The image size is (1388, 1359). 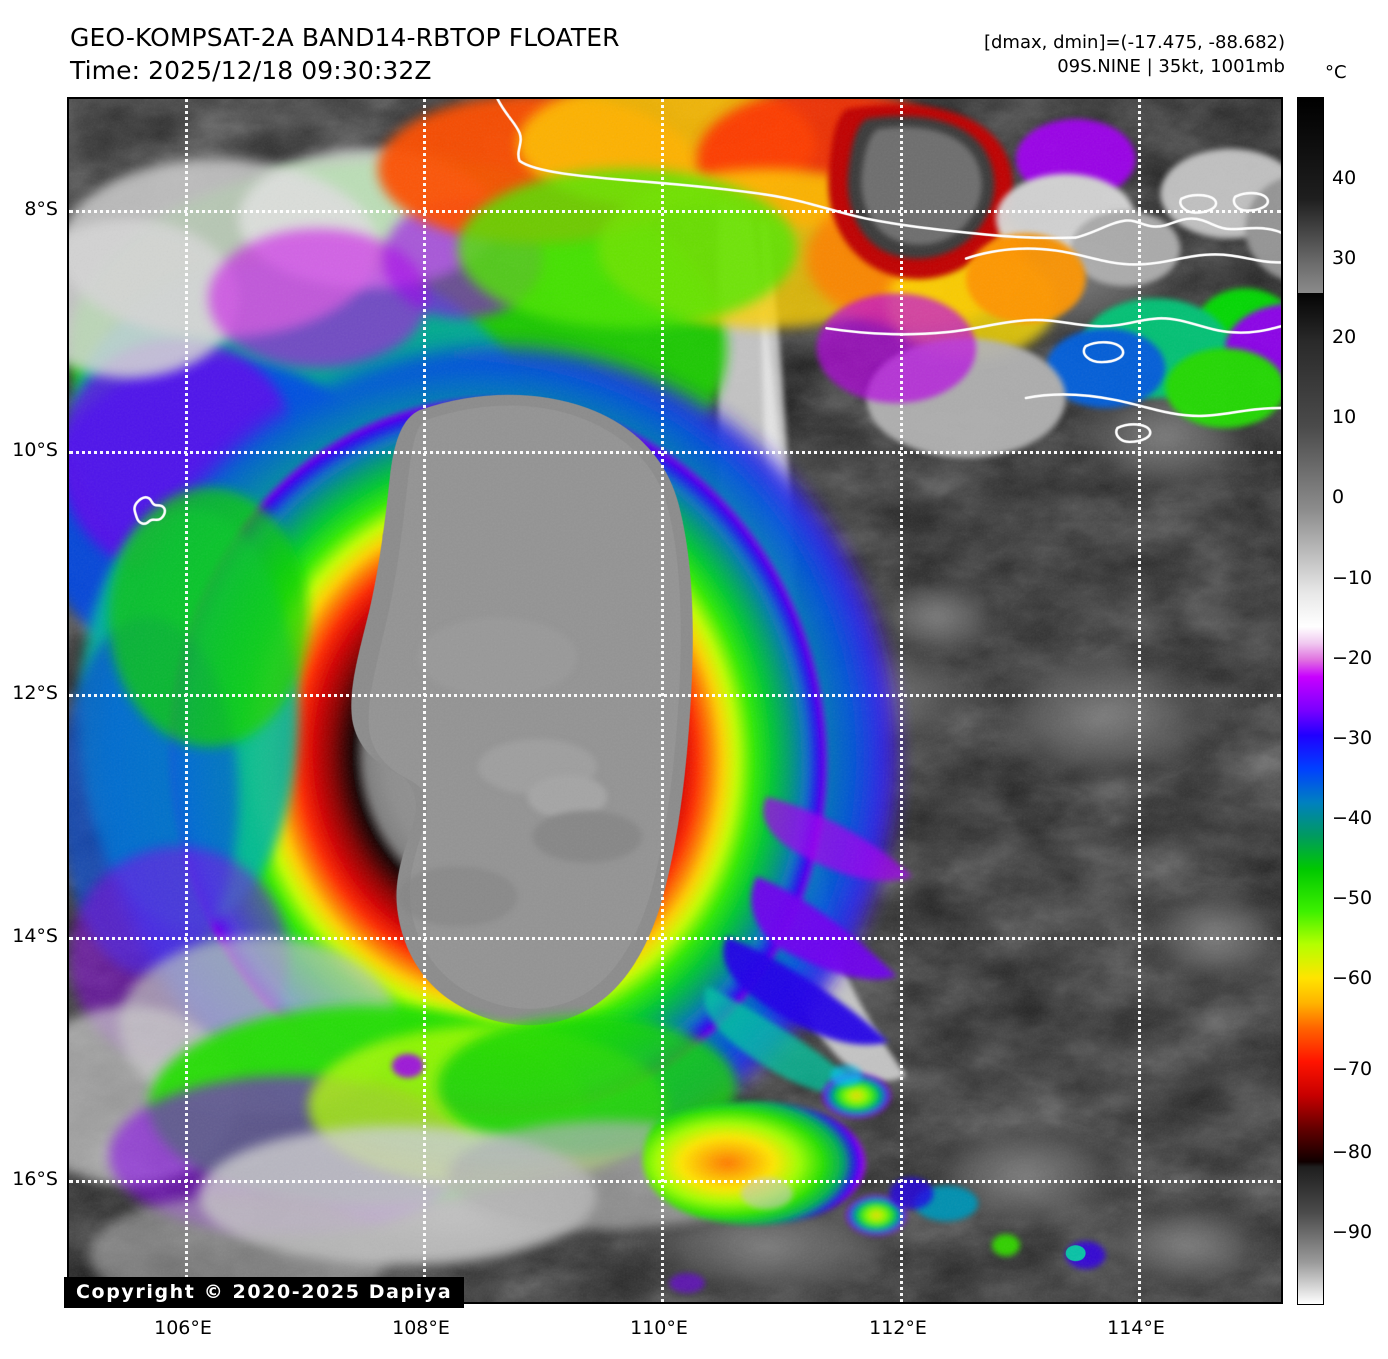 I want to click on y-tick-label-12S: 12°S, so click(x=35, y=693).